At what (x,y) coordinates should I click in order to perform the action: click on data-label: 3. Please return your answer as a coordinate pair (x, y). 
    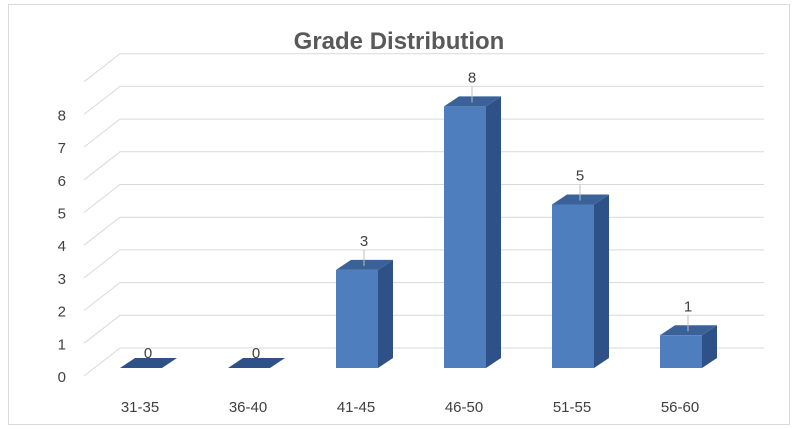
    Looking at the image, I should click on (364, 241).